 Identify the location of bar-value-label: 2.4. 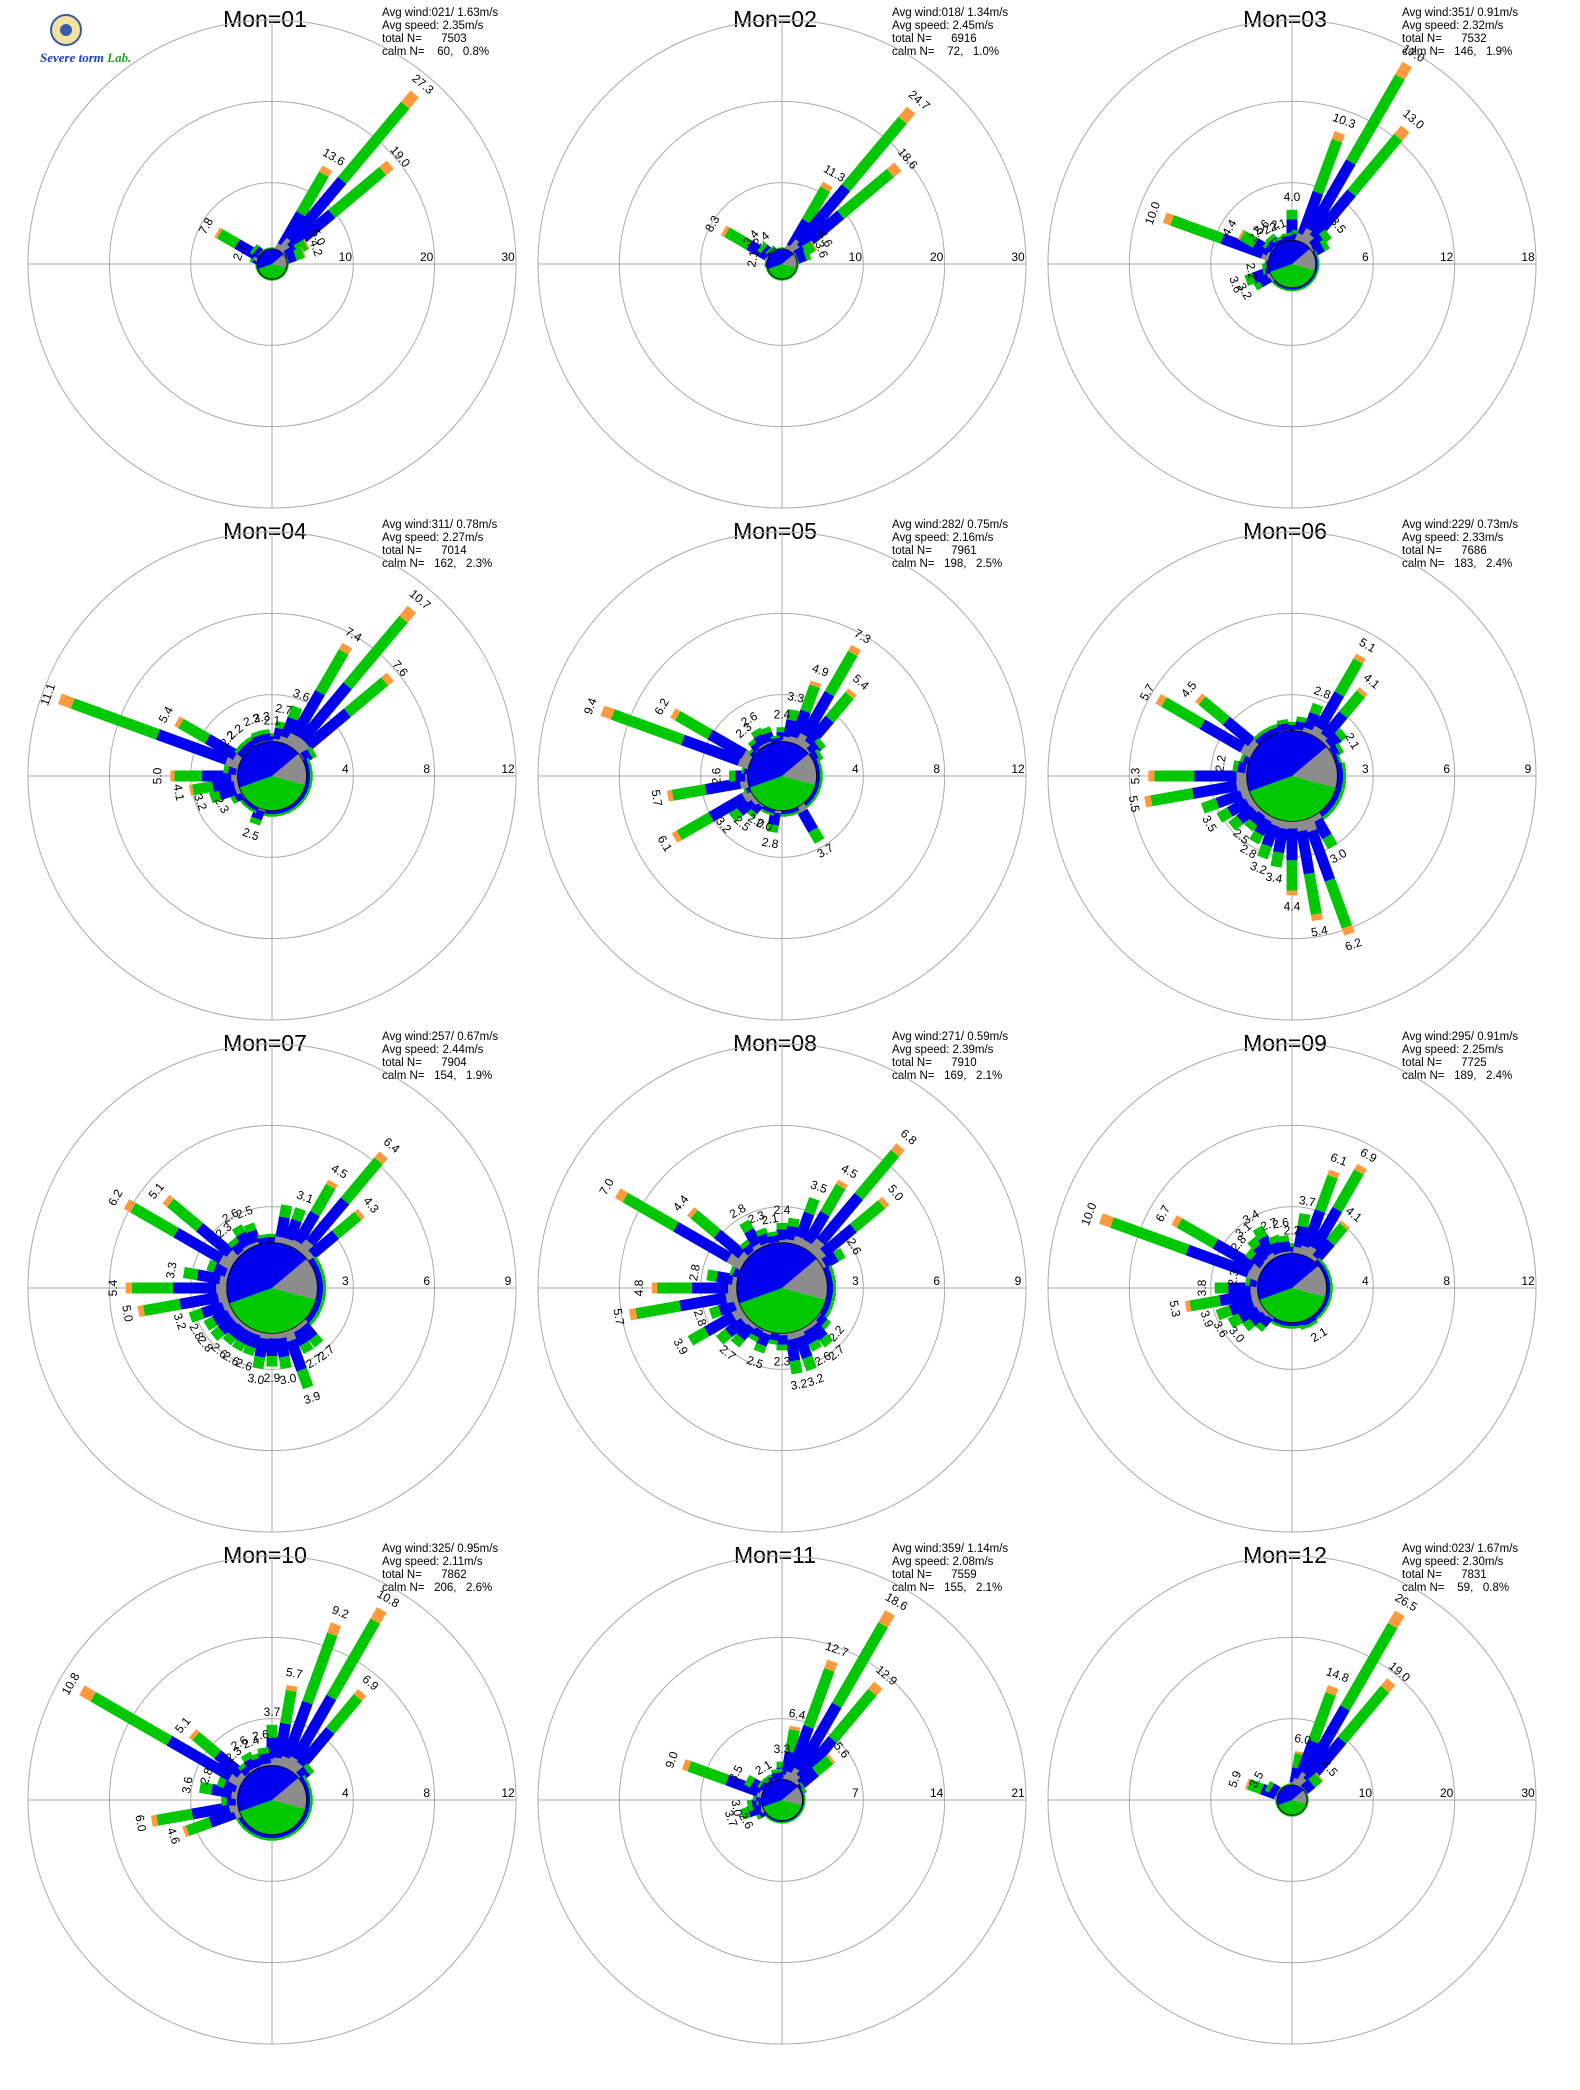
(782, 714).